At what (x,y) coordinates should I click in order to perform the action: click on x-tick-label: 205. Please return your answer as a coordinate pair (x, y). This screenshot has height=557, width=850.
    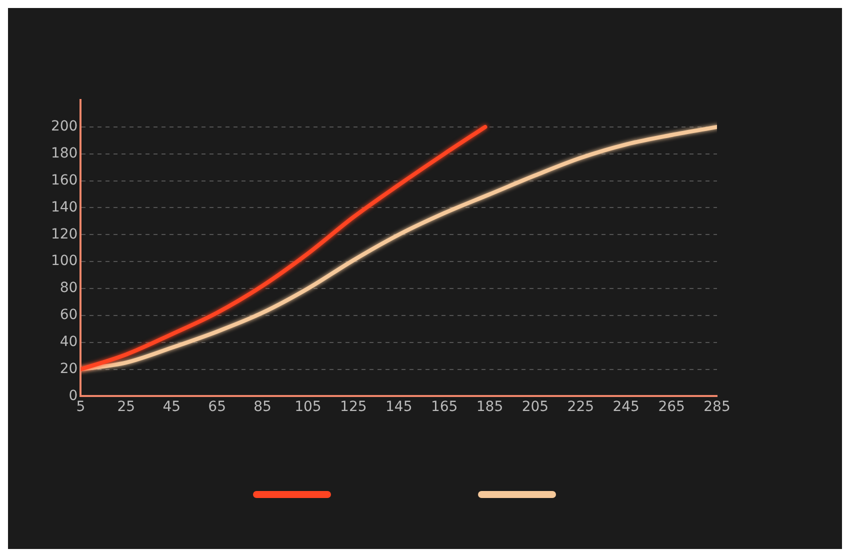
    Looking at the image, I should click on (535, 407).